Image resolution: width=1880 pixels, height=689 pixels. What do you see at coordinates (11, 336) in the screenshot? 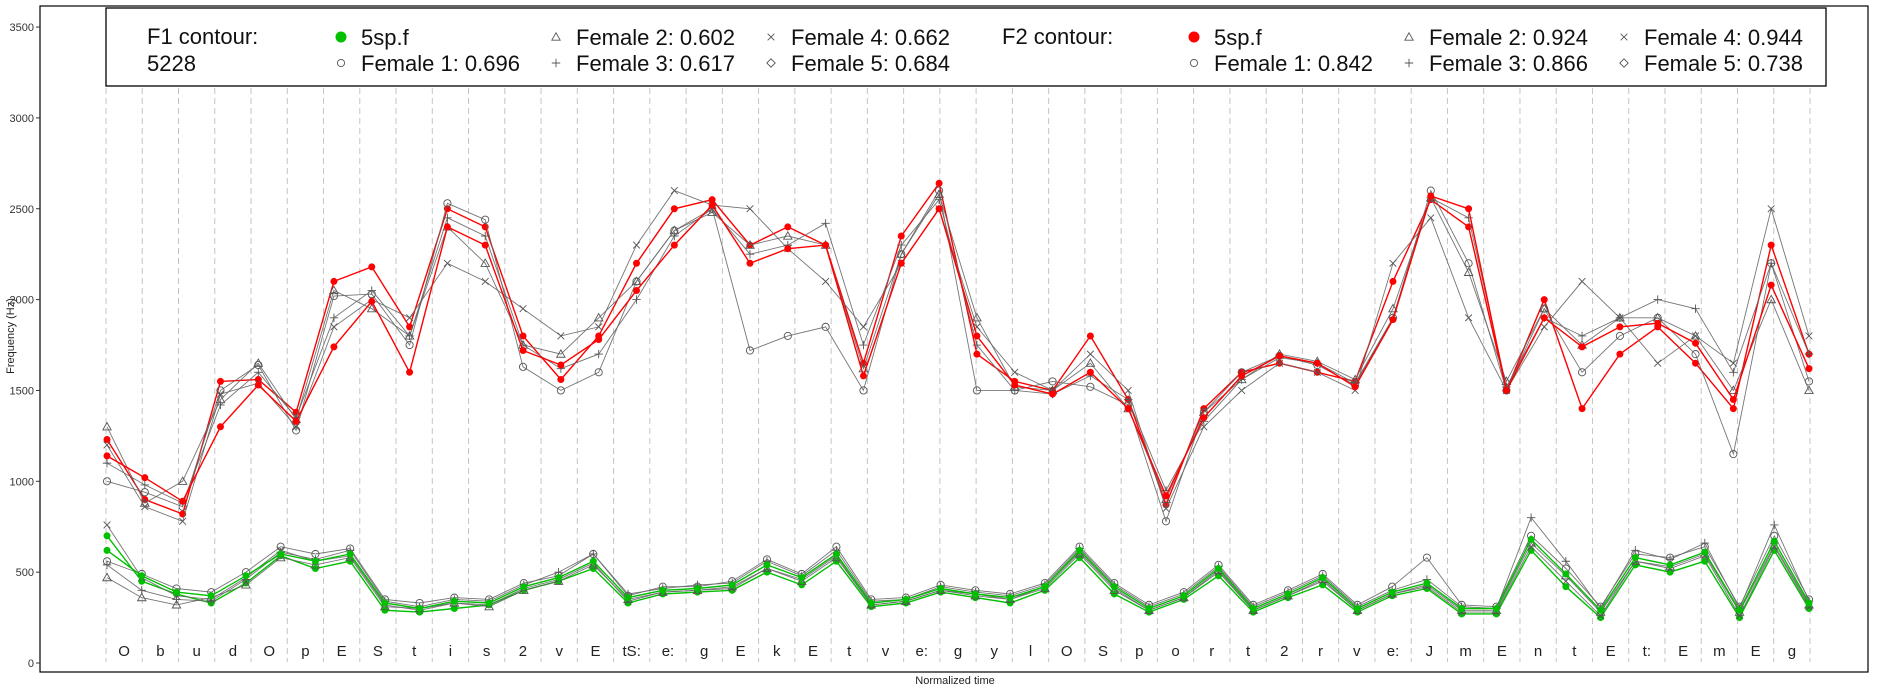
I see `y-axis-title: Frequency (Hz)` at bounding box center [11, 336].